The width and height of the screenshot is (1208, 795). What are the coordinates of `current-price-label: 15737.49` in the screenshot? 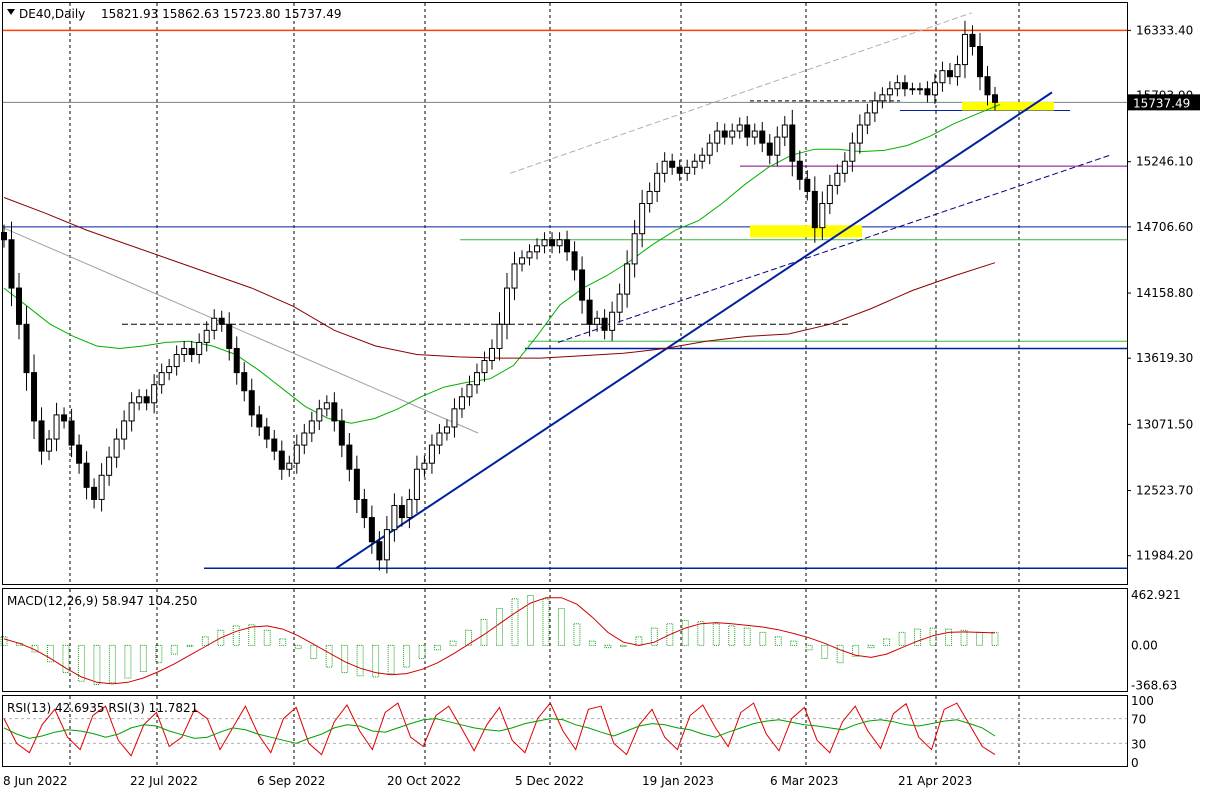 It's located at (1161, 103).